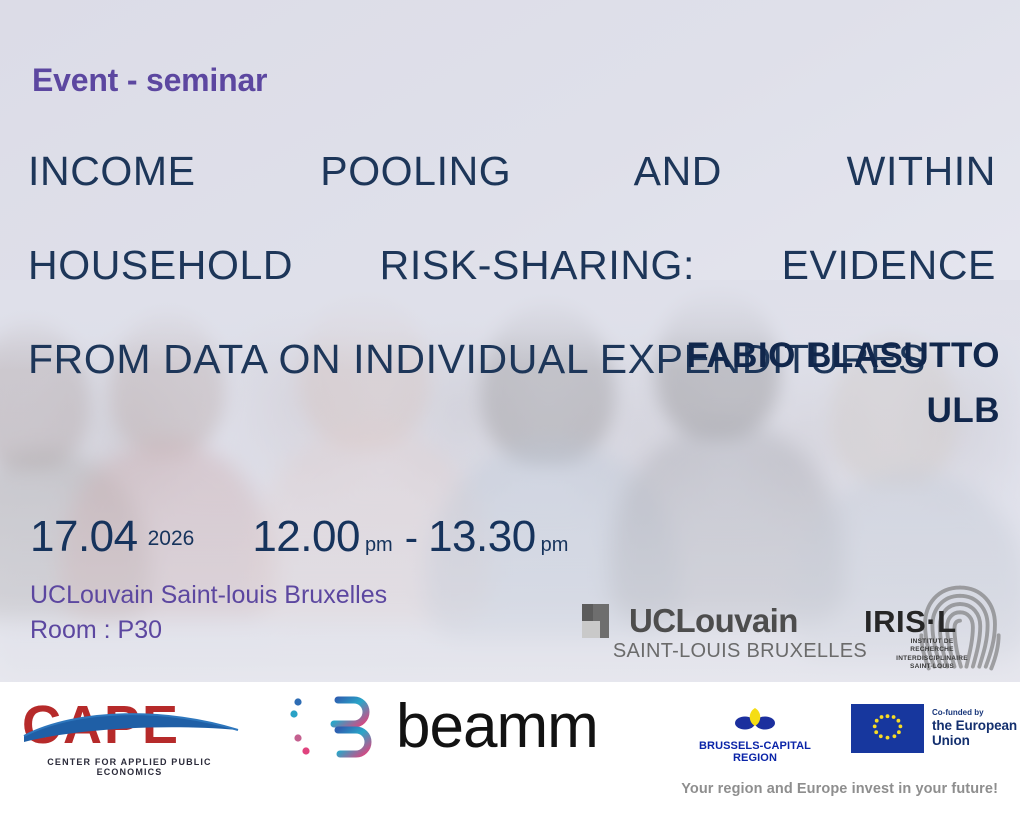 This screenshot has width=1020, height=816. I want to click on event-time-start: 12.00, so click(306, 536).